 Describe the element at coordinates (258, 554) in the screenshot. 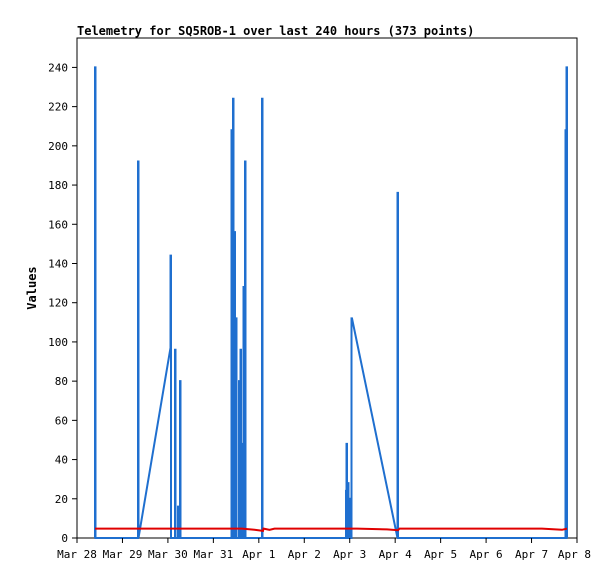

I see `x-tick-label: Apr 1` at that location.